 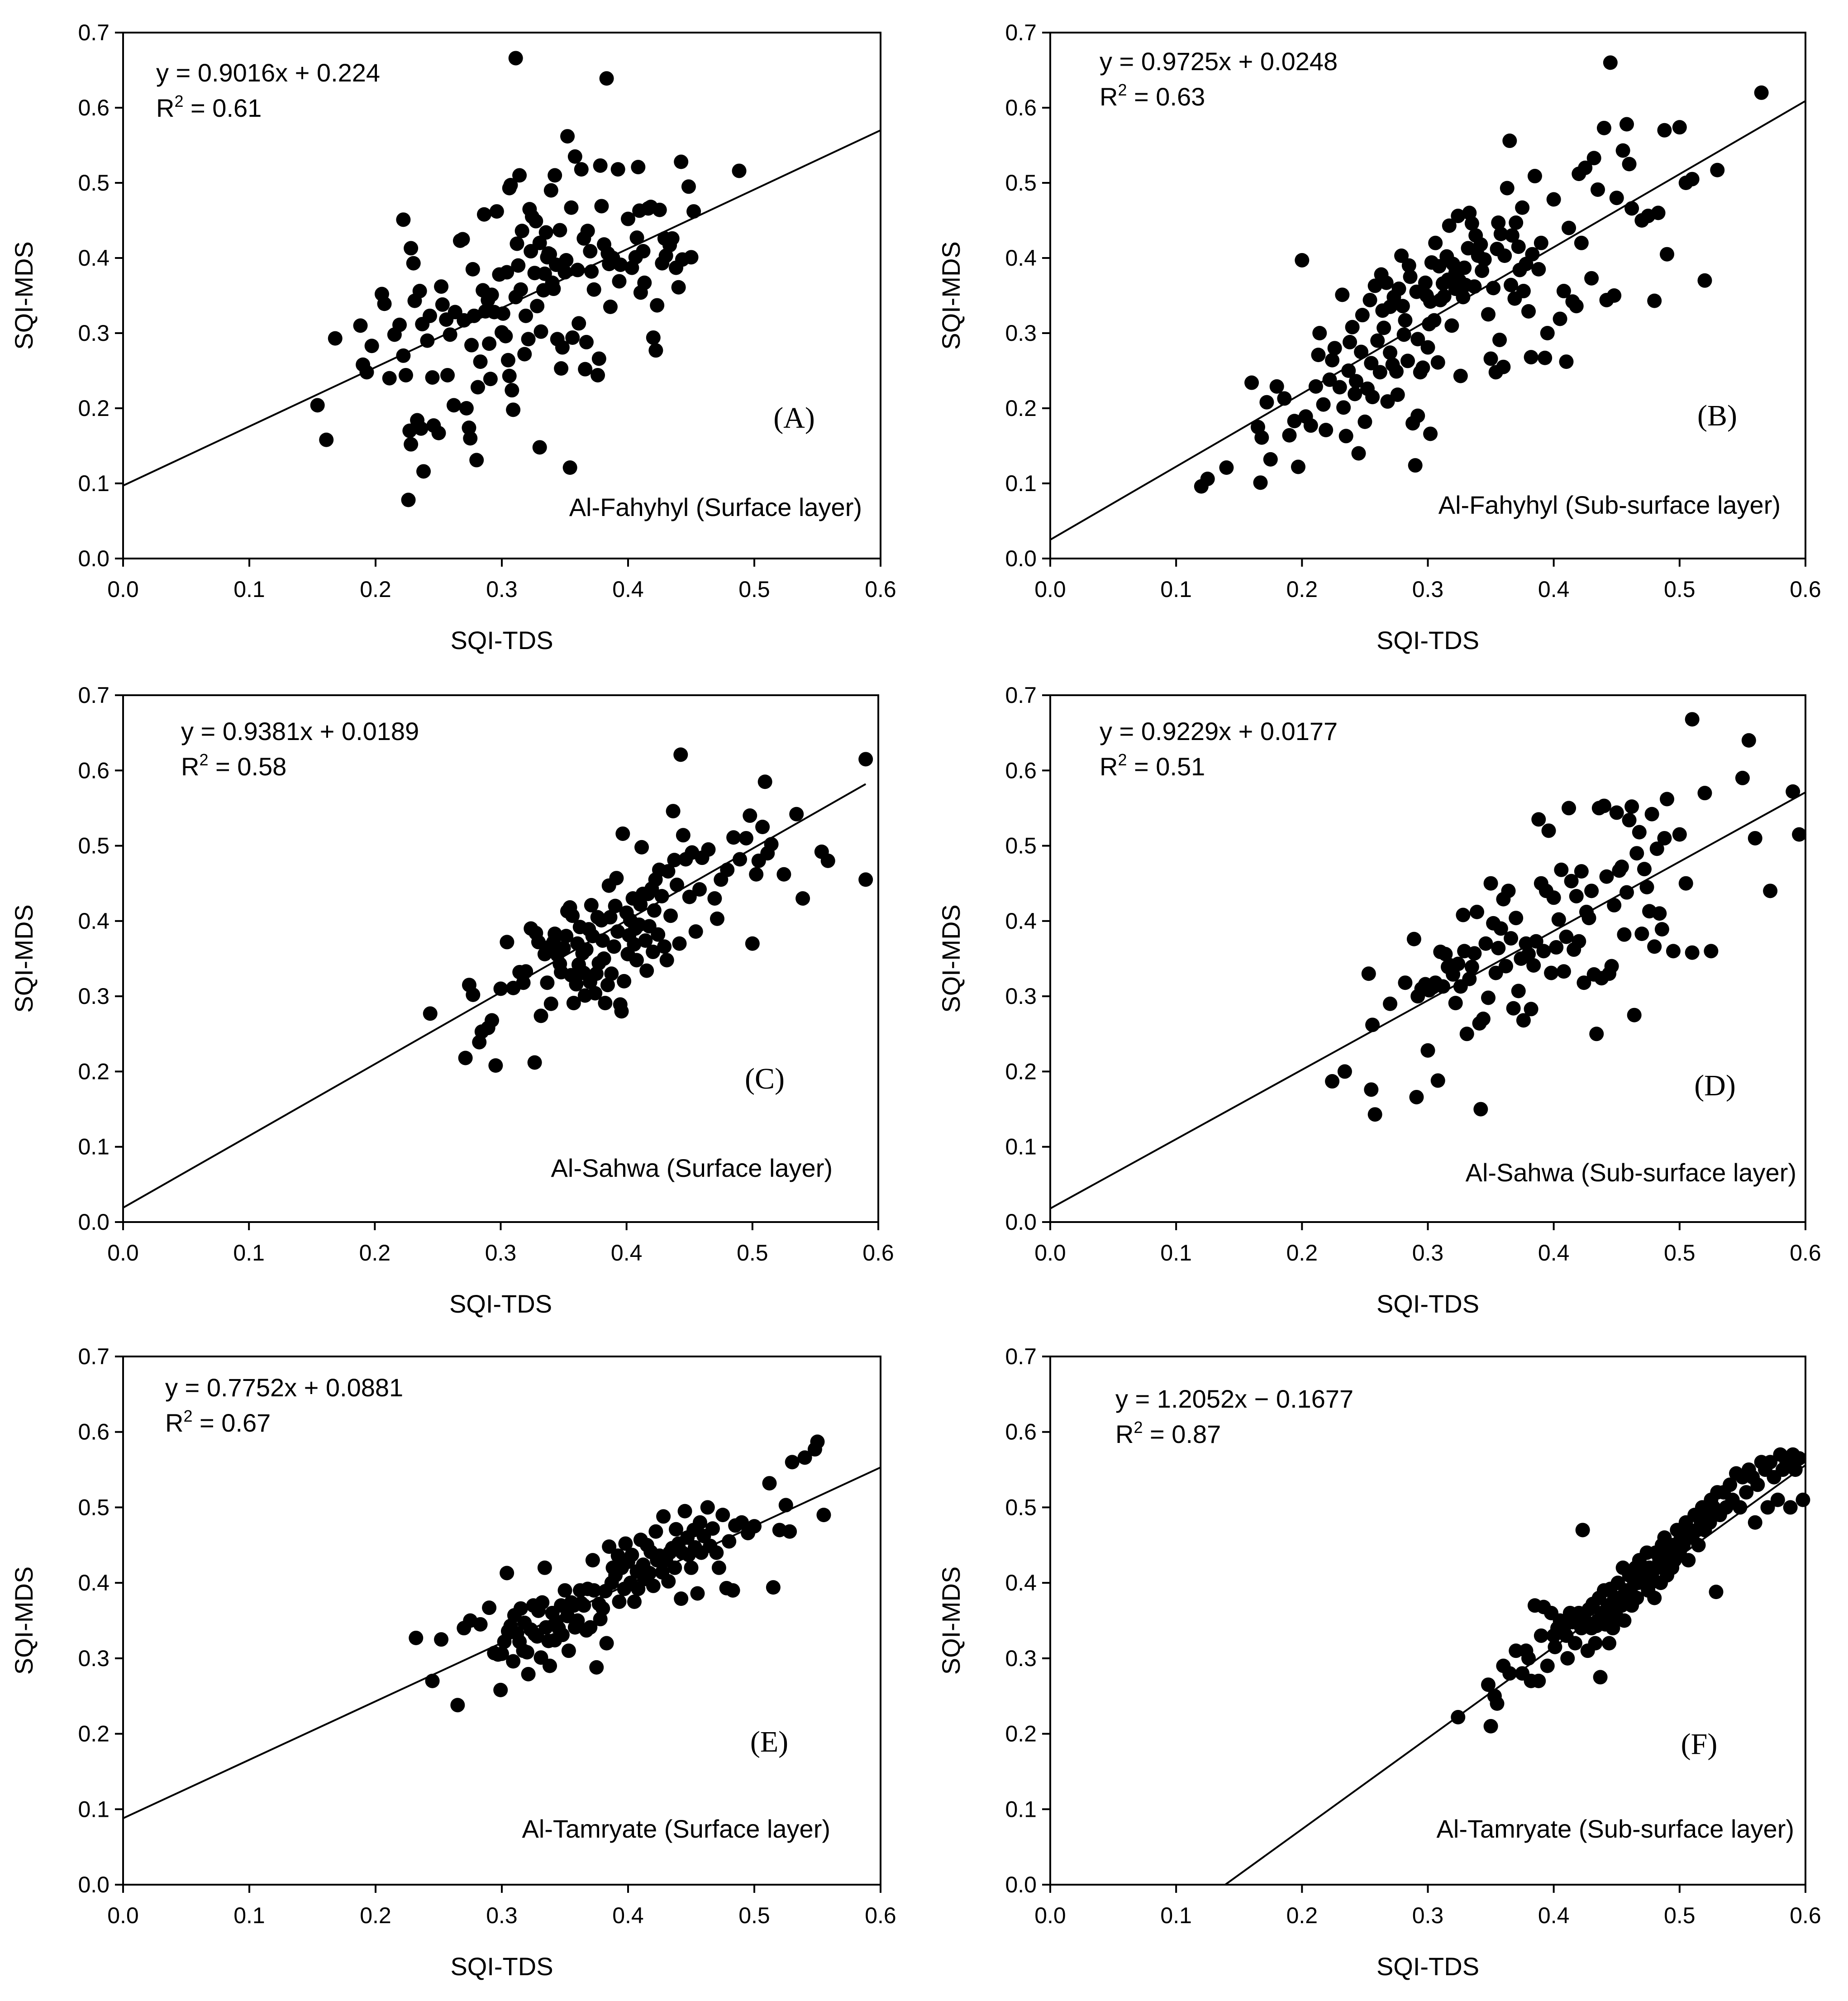 What do you see at coordinates (1699, 1745) in the screenshot?
I see `panel-letter: (F)` at bounding box center [1699, 1745].